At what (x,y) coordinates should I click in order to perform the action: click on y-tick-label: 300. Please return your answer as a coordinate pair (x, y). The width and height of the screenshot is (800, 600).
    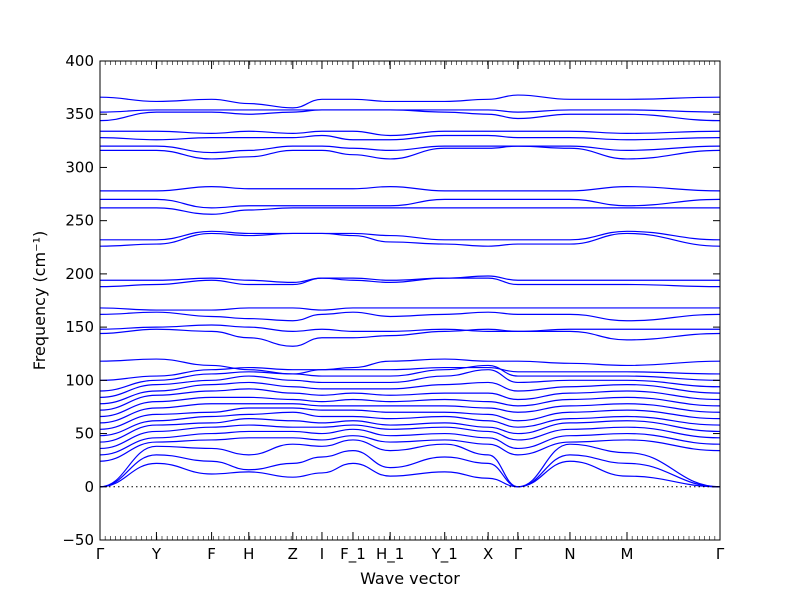
    Looking at the image, I should click on (79, 167).